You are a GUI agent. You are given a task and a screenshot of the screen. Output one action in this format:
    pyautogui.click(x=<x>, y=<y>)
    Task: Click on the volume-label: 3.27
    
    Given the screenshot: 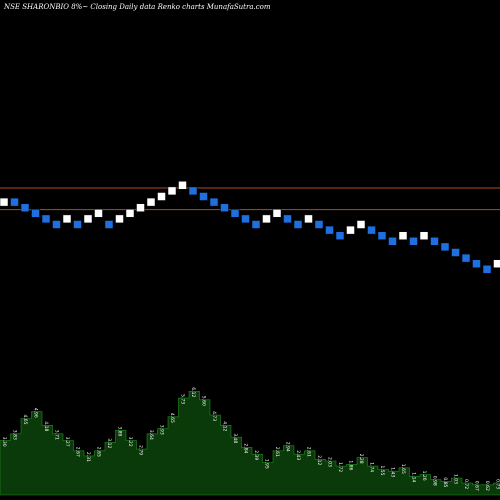 What is the action you would take?
    pyautogui.click(x=67, y=442)
    